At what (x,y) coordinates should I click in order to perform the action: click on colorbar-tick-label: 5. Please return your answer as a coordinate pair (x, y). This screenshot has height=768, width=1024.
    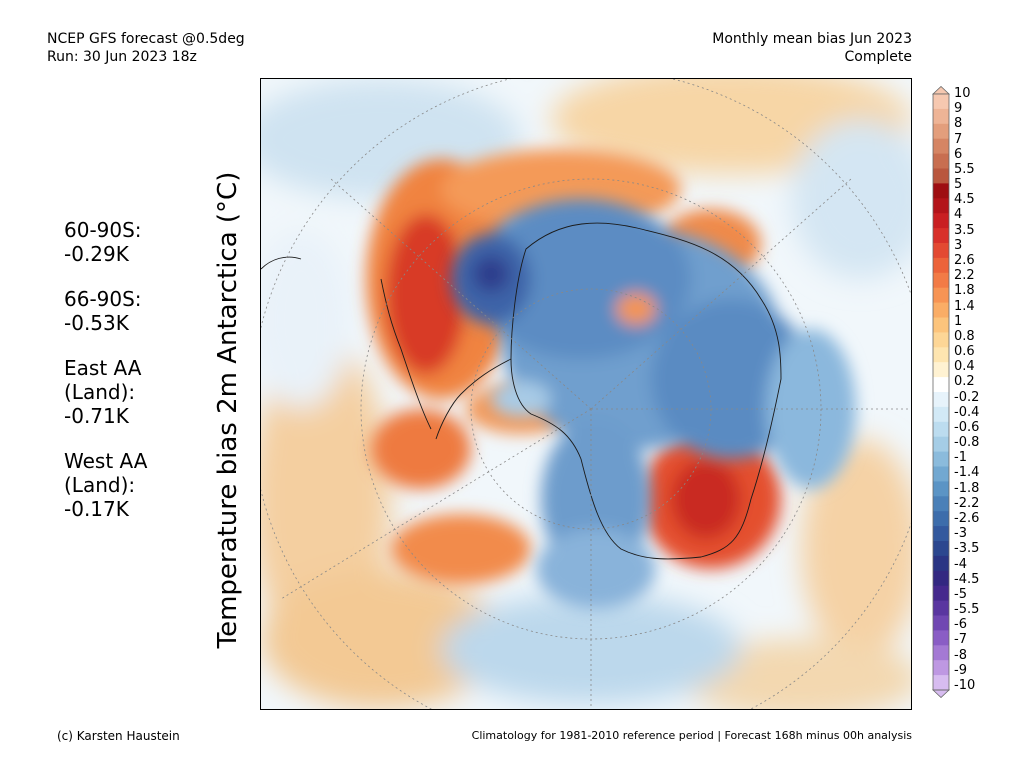
    Looking at the image, I should click on (958, 185).